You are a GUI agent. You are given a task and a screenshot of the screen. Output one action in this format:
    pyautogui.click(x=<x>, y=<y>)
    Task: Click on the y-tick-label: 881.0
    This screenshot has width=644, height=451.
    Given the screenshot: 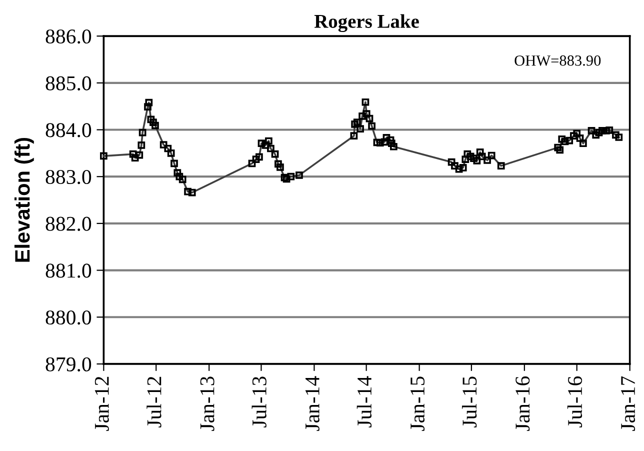 What is the action you would take?
    pyautogui.click(x=69, y=271)
    